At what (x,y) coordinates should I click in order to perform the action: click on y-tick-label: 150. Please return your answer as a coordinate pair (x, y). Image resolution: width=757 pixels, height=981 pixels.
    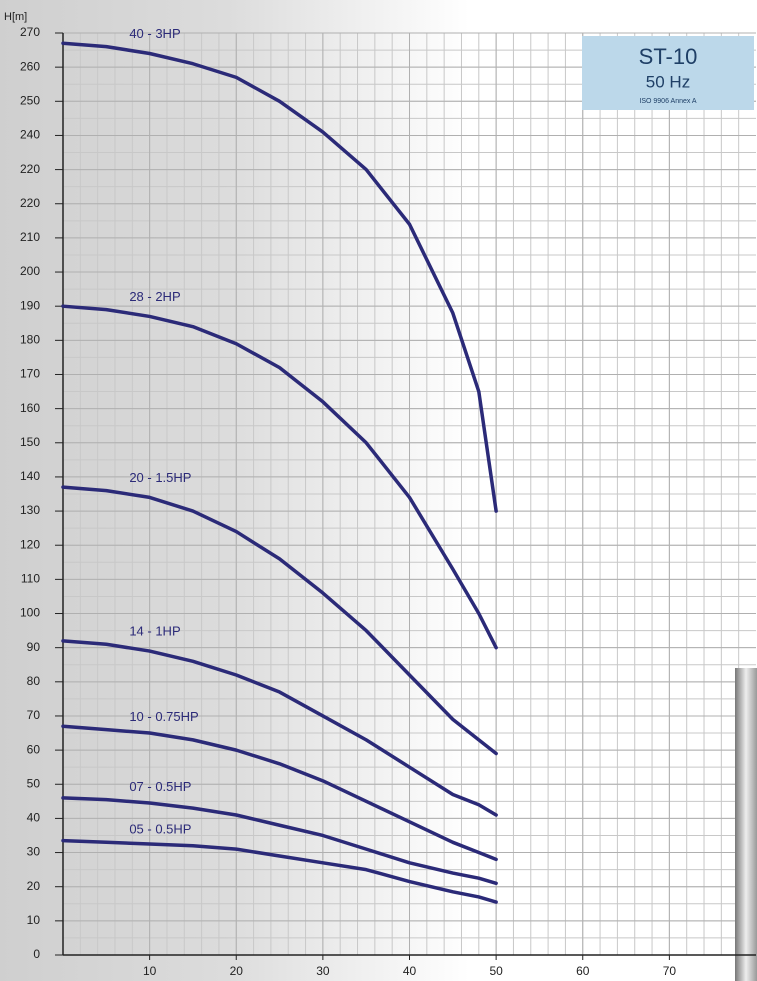
    Looking at the image, I should click on (30, 442).